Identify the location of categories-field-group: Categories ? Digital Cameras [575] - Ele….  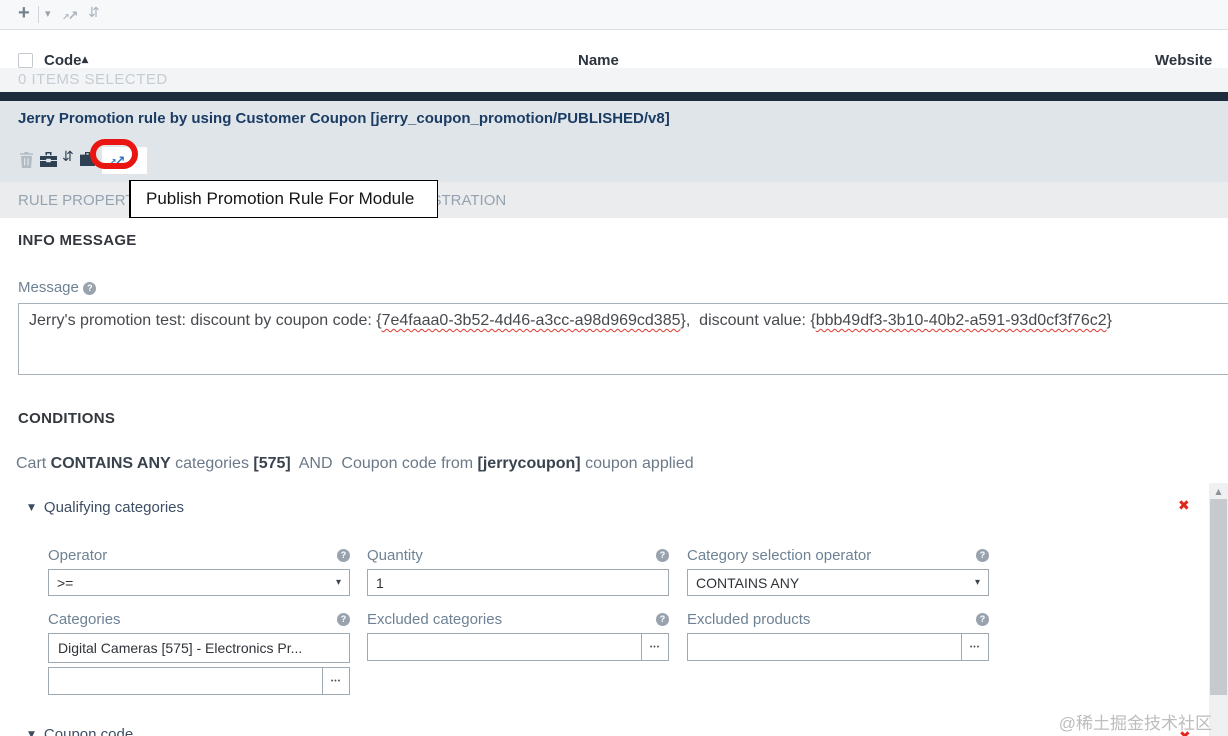
(199, 636).